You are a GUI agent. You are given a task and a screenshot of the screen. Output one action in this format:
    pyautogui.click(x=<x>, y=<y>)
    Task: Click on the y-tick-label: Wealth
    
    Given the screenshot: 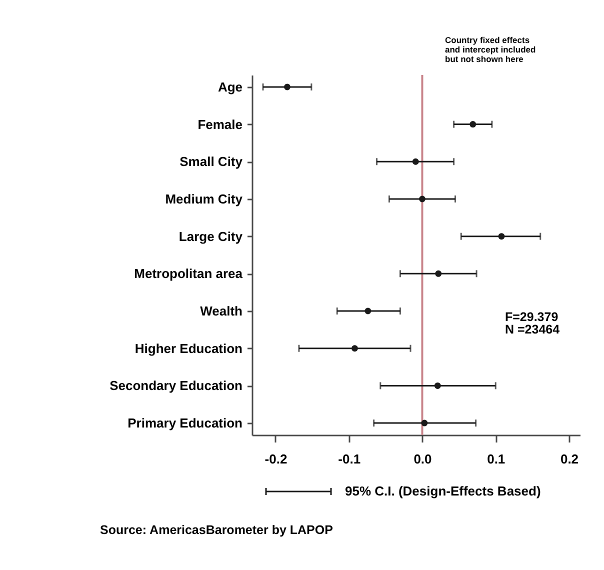 What is the action you would take?
    pyautogui.click(x=221, y=311)
    